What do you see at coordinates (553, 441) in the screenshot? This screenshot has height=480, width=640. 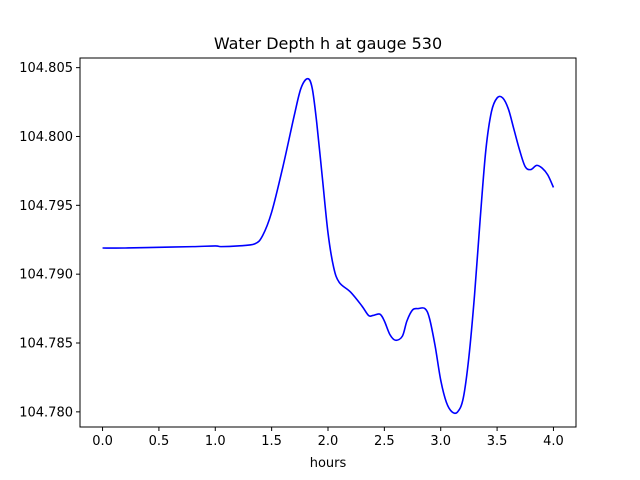 I see `x-tick-label: 4.0` at bounding box center [553, 441].